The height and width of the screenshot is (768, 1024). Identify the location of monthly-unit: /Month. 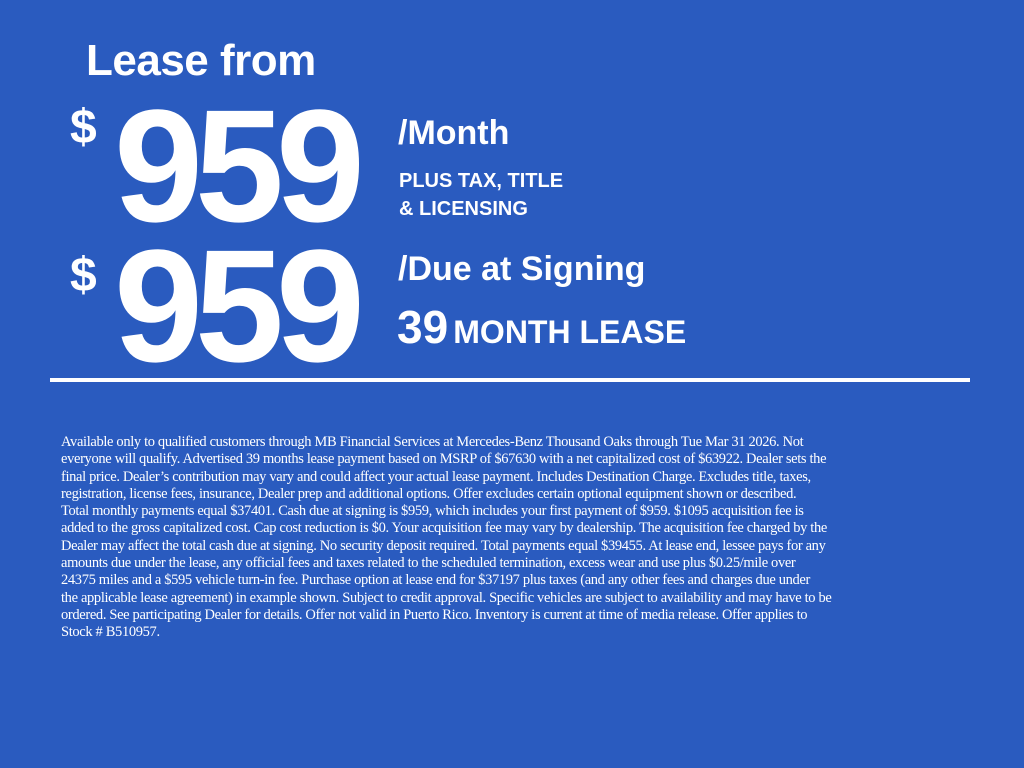
(454, 133).